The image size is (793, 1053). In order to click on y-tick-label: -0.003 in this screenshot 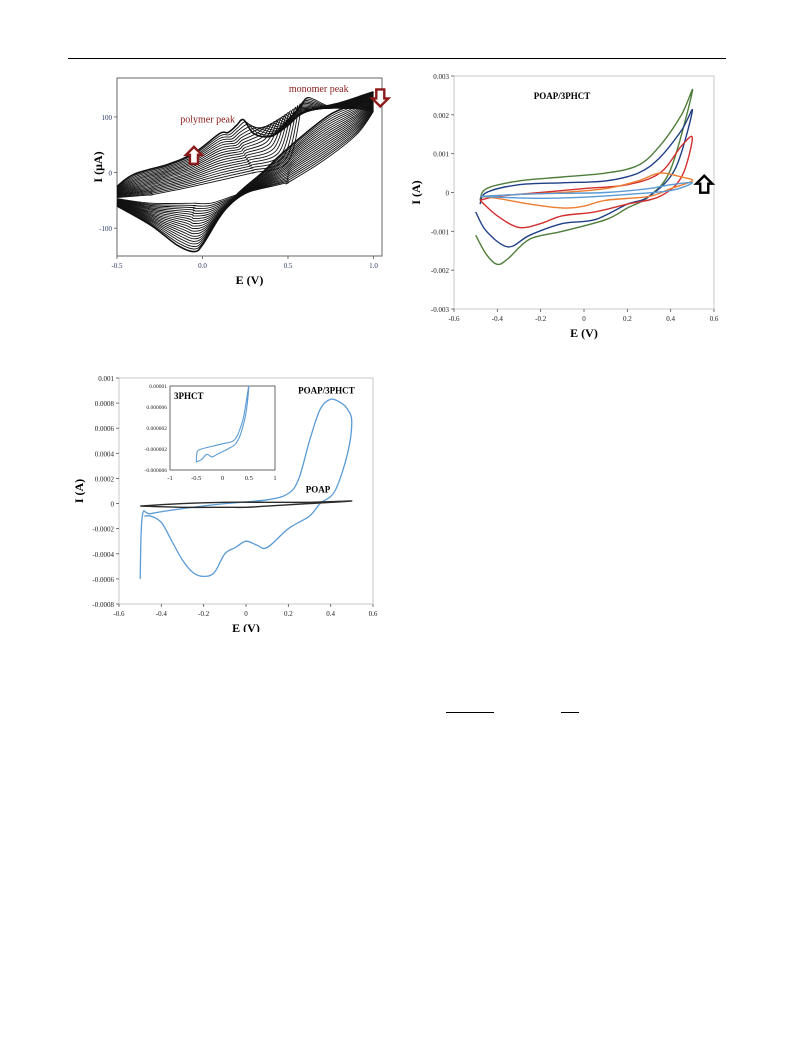, I will do `click(440, 310)`.